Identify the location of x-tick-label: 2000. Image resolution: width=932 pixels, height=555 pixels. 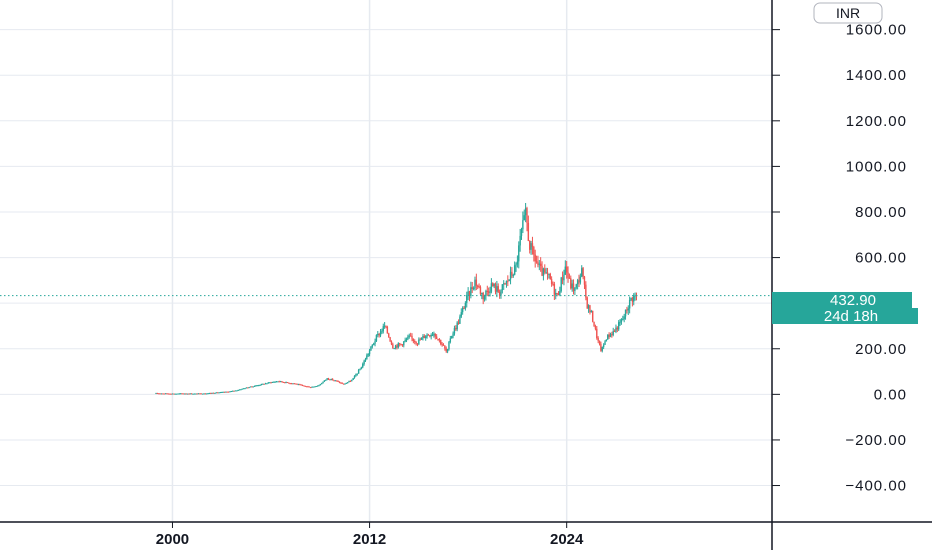
(172, 539).